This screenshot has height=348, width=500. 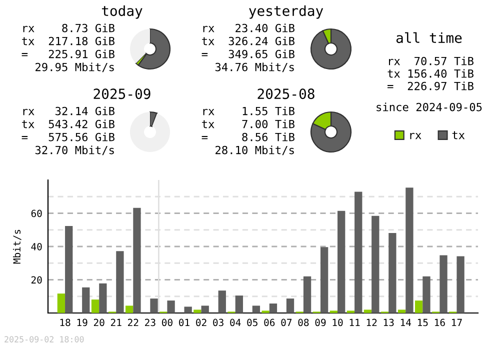 What do you see at coordinates (371, 322) in the screenshot?
I see `x-tick-label: 12` at bounding box center [371, 322].